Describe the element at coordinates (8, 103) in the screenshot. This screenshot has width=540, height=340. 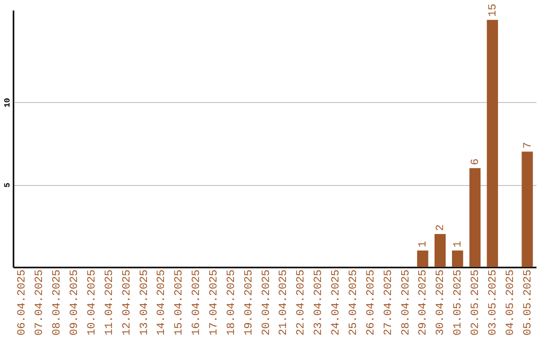
I see `y-tick-label: 10` at that location.